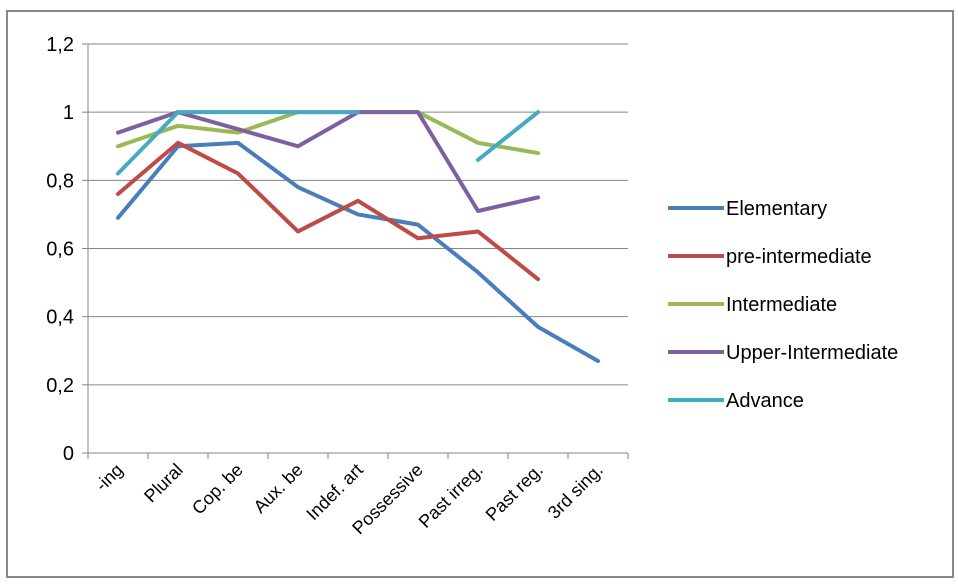  Describe the element at coordinates (60, 181) in the screenshot. I see `y-tick-label: 0,8` at that location.